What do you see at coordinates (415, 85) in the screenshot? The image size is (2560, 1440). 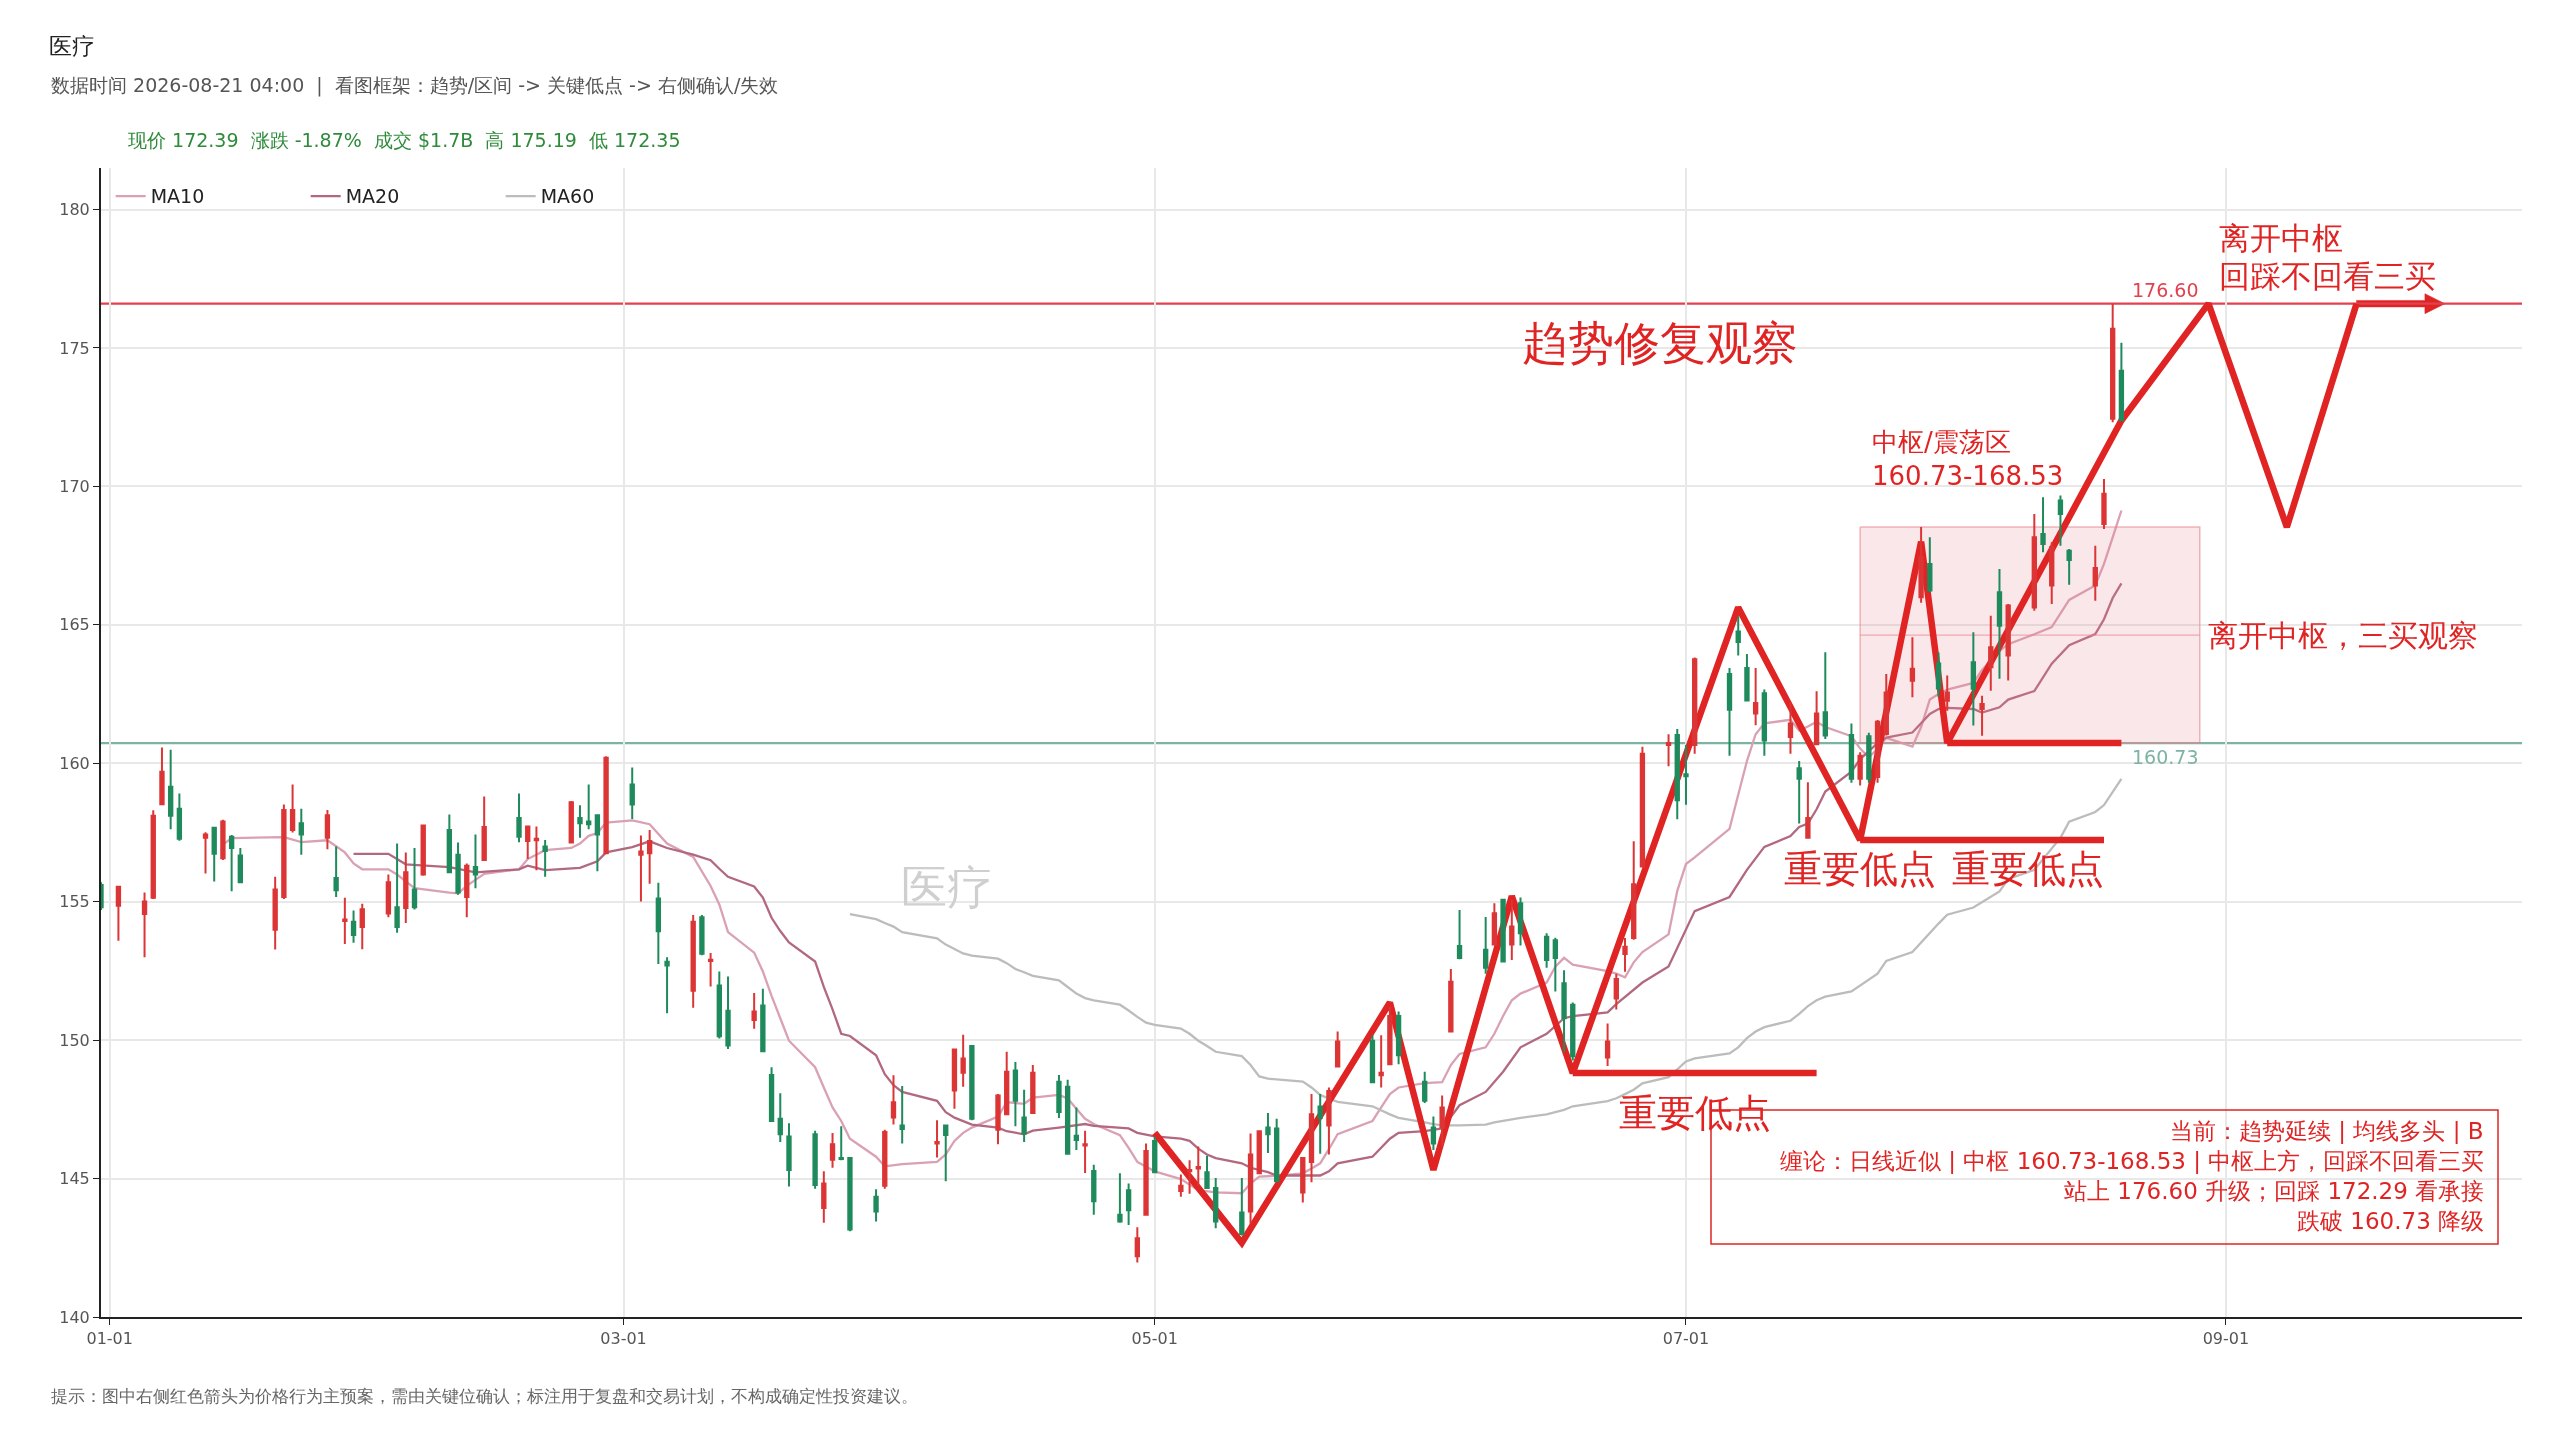 I see `chart-subtitle: 数据时间 2026-08-21 04:00 | 看图框架：趋势/区间 -> 关键低点 -> 右侧确认/失效` at bounding box center [415, 85].